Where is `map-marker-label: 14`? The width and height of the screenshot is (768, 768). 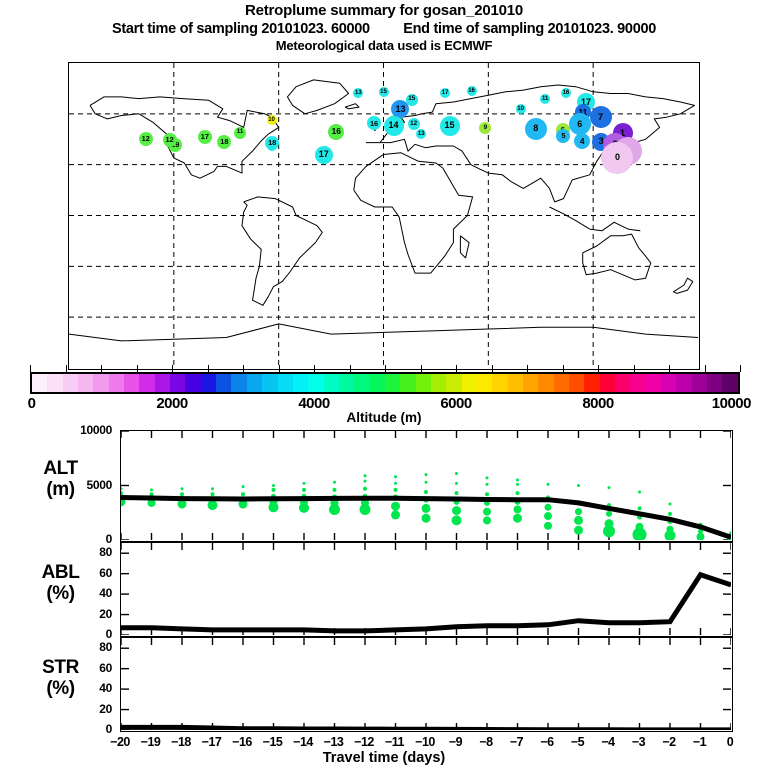
map-marker-label: 14 is located at coordinates (393, 125).